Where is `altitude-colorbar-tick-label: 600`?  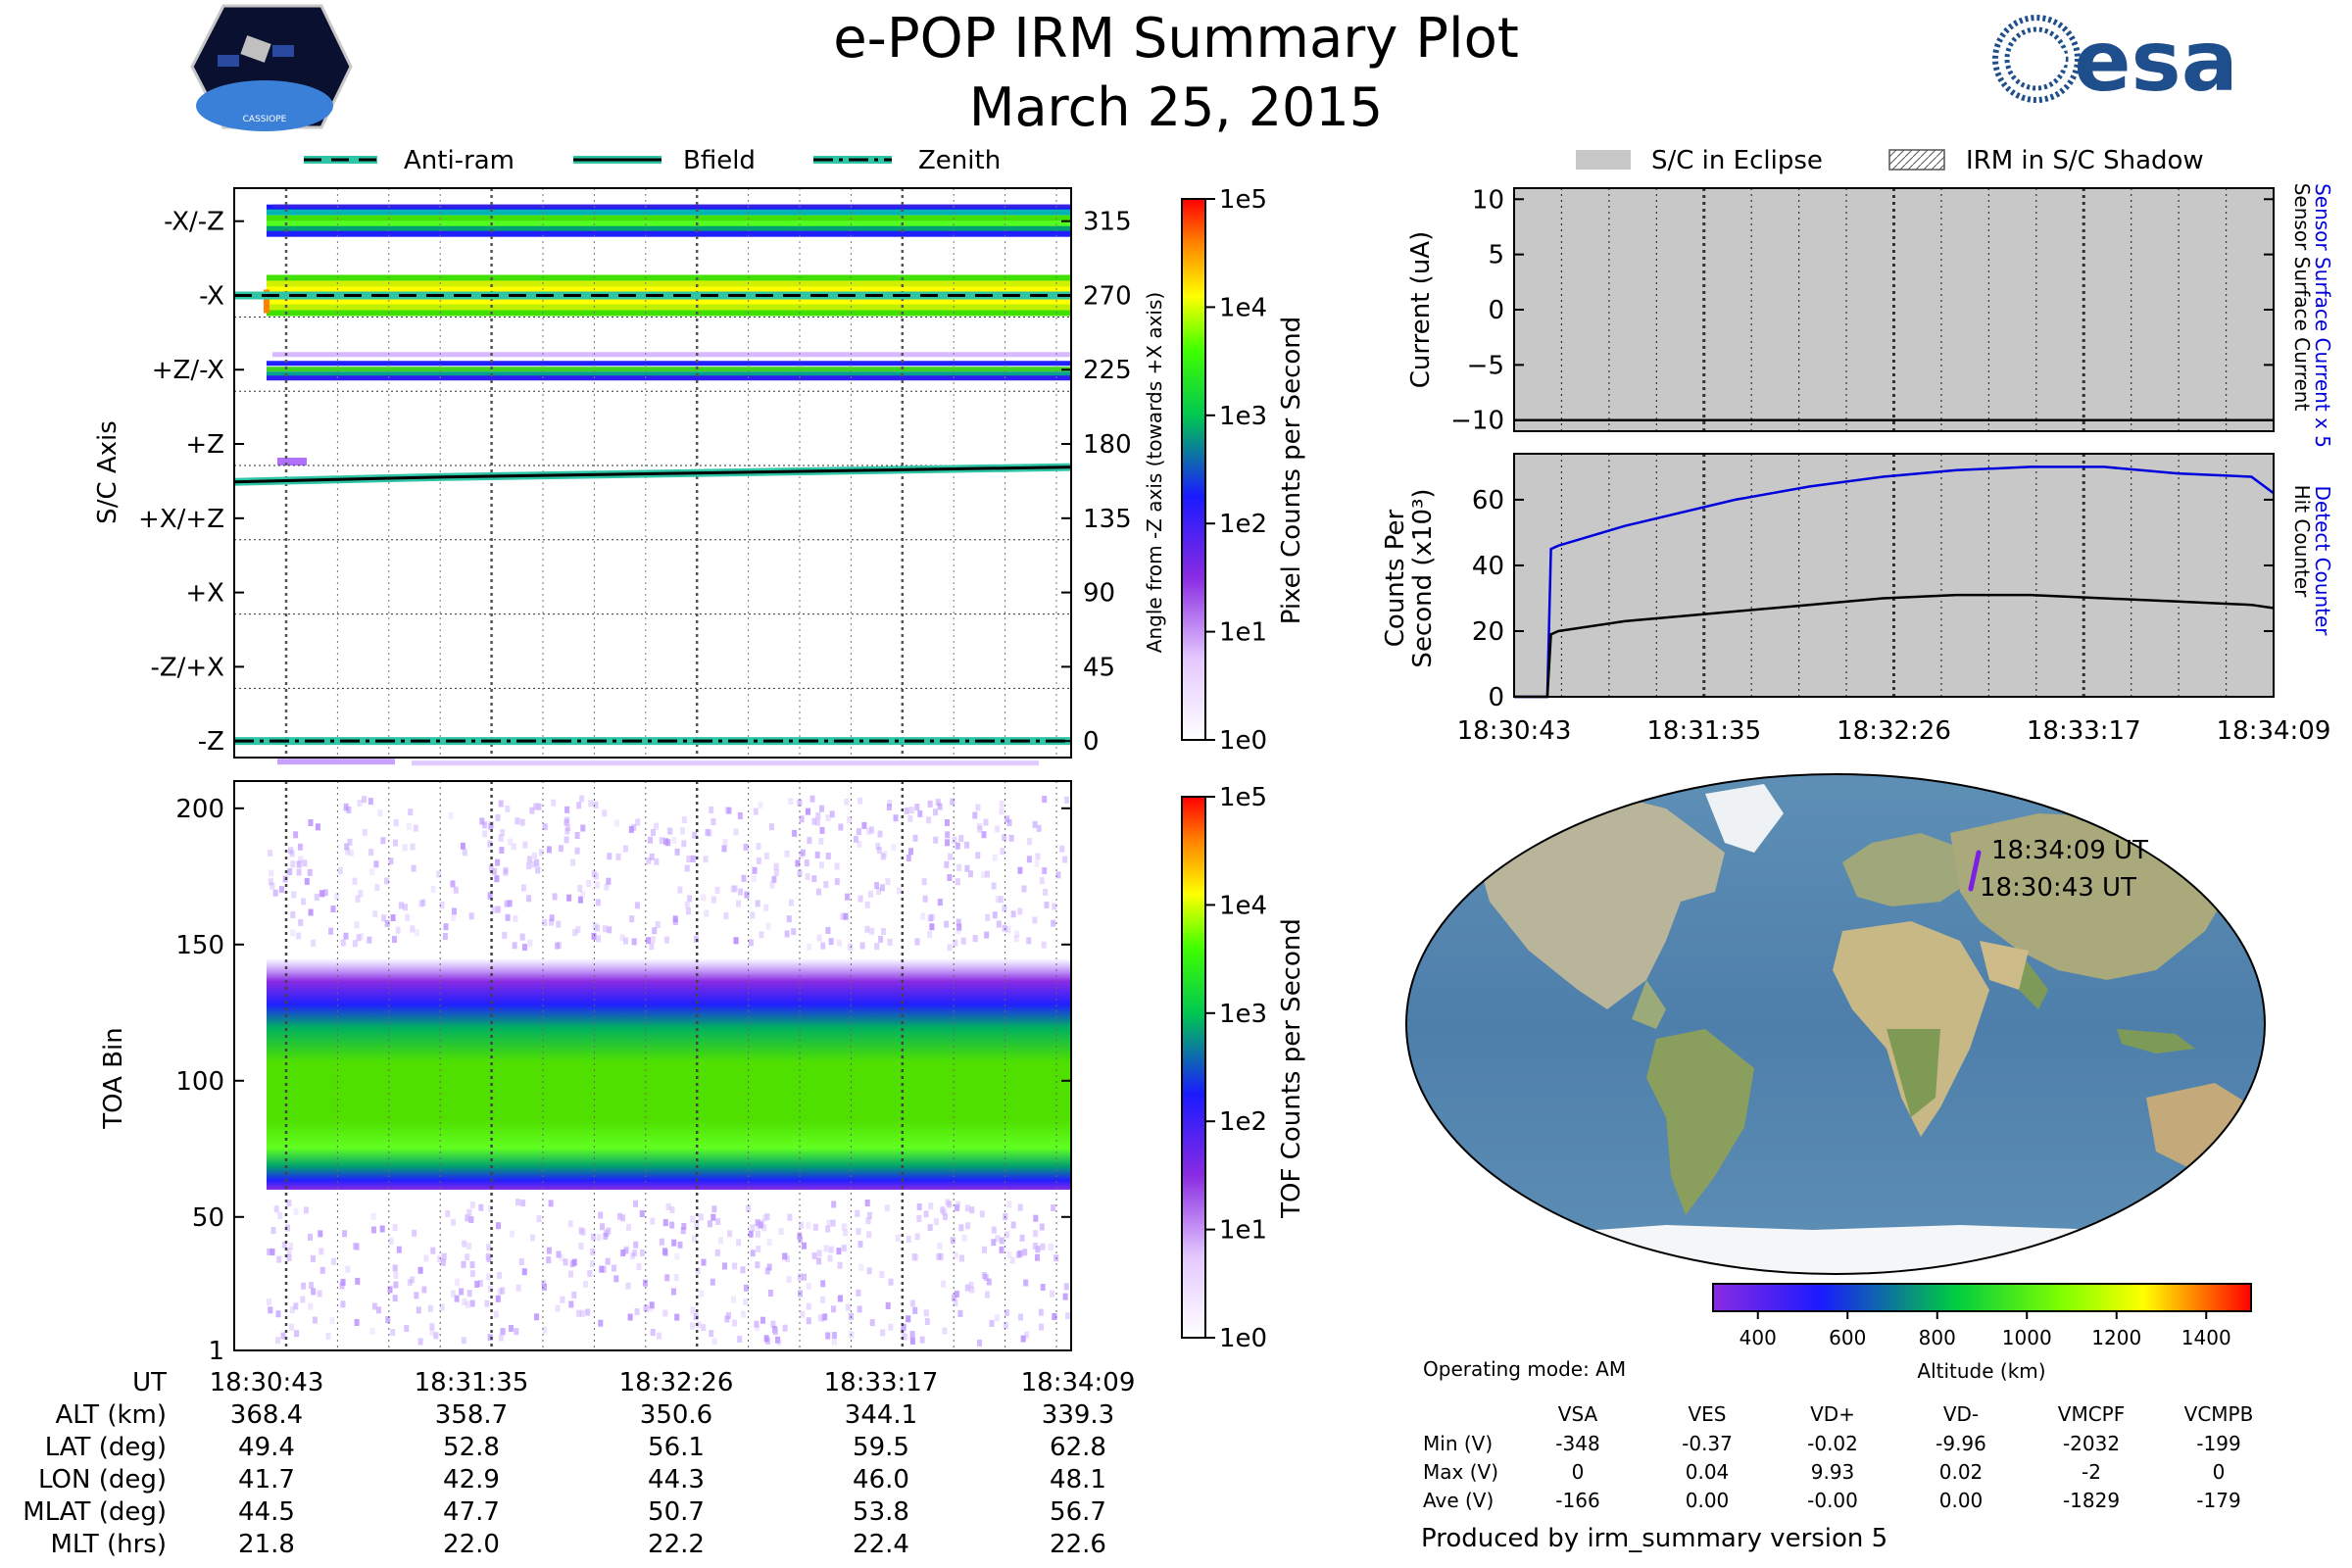
altitude-colorbar-tick-label: 600 is located at coordinates (1847, 1337).